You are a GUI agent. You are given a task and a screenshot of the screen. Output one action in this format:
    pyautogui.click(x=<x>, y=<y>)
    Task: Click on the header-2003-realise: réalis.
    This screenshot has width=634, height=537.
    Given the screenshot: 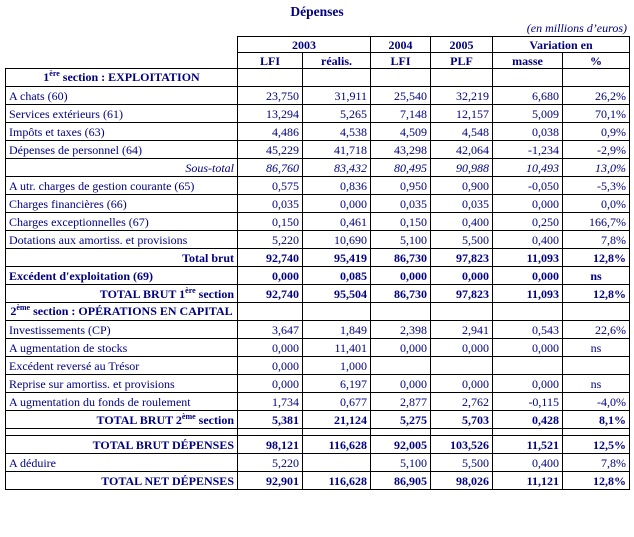 What is the action you would take?
    pyautogui.click(x=336, y=60)
    